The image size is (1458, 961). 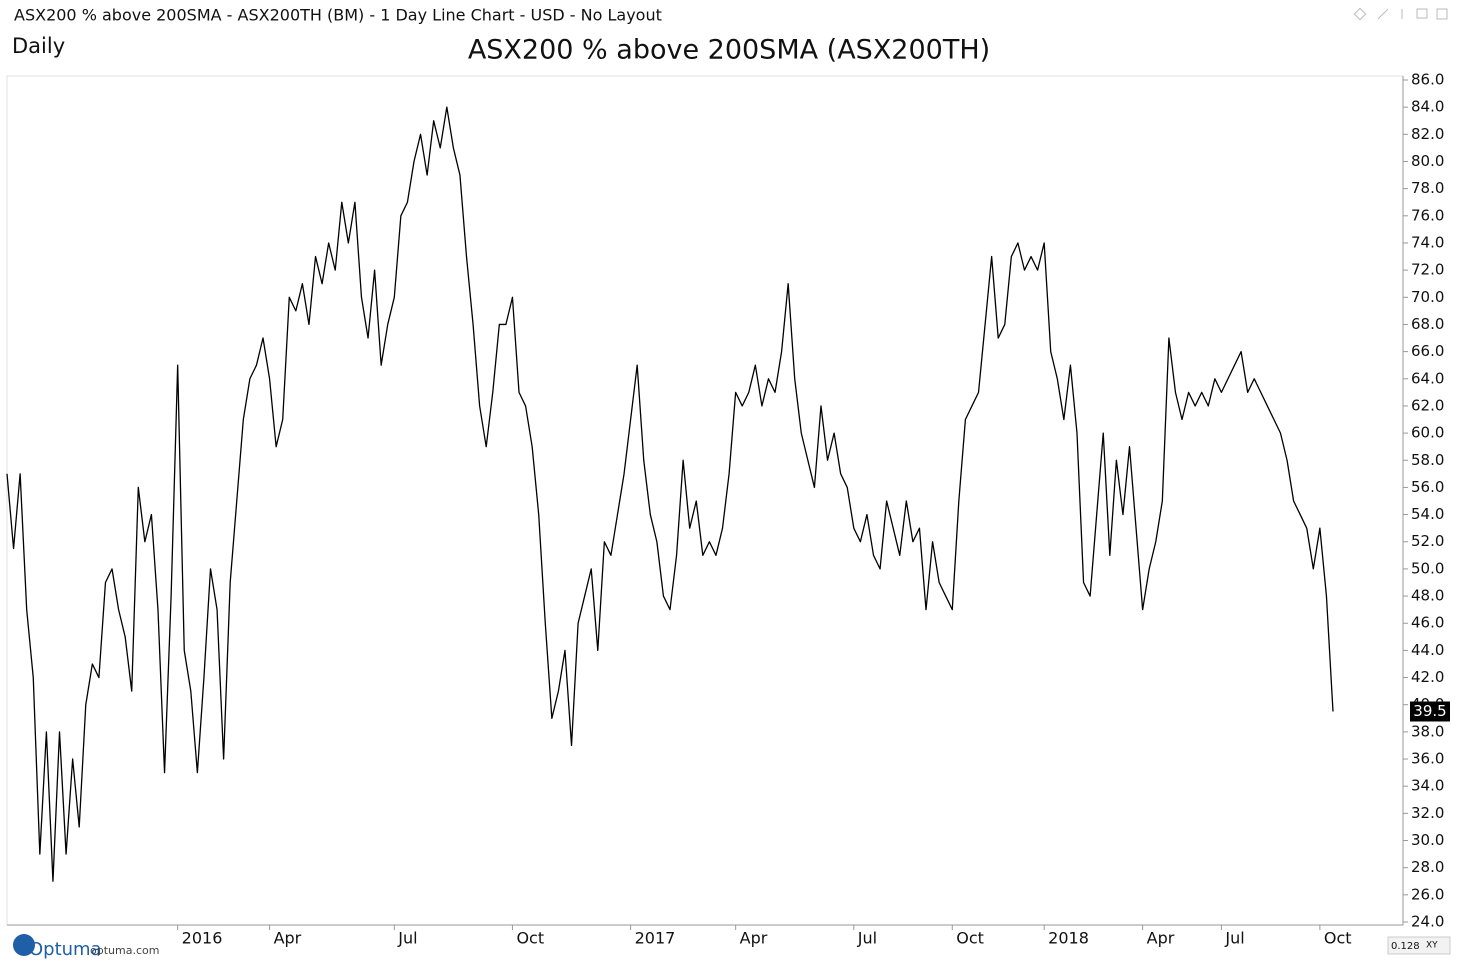 What do you see at coordinates (1427, 731) in the screenshot?
I see `y-tick-label: 38.0` at bounding box center [1427, 731].